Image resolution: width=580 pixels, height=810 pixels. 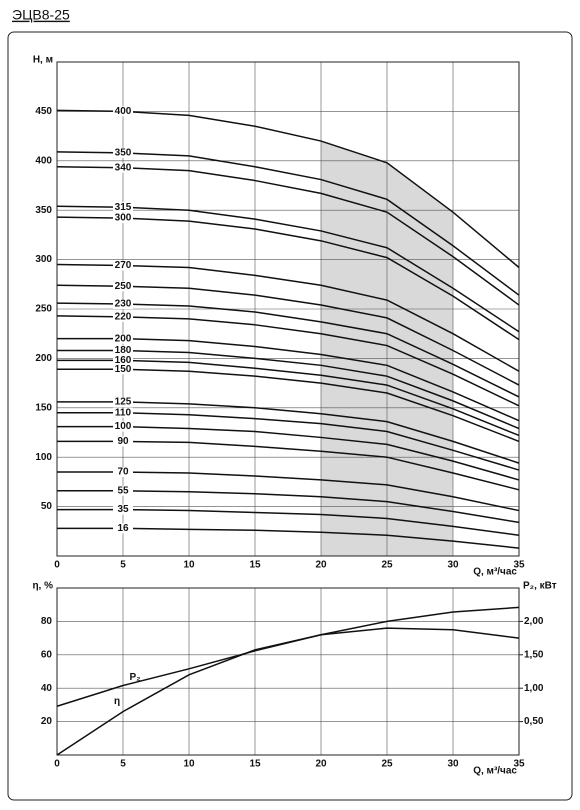 I want to click on series-label: 220, so click(x=123, y=317).